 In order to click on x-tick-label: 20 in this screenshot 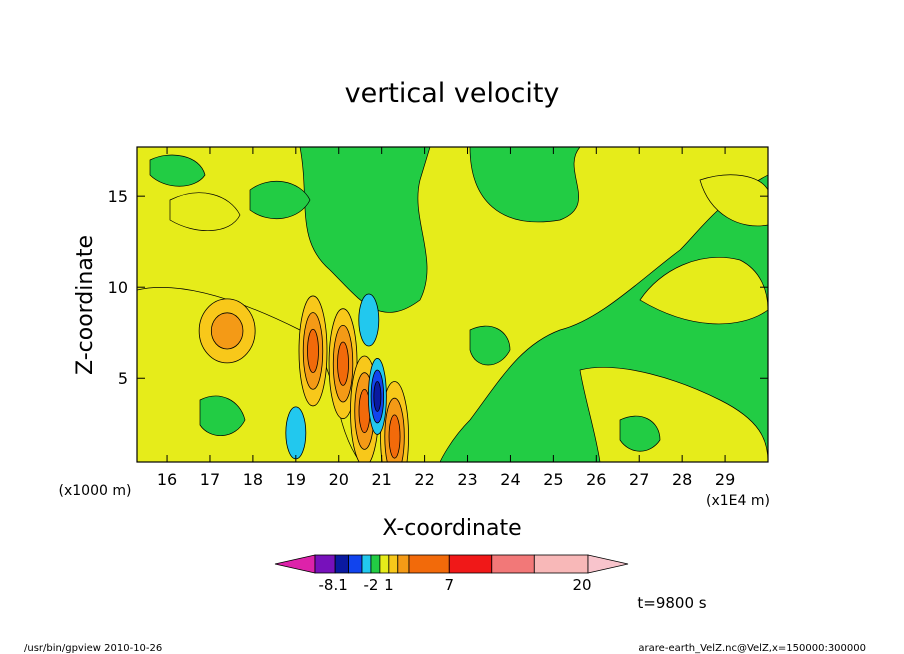, I will do `click(339, 479)`.